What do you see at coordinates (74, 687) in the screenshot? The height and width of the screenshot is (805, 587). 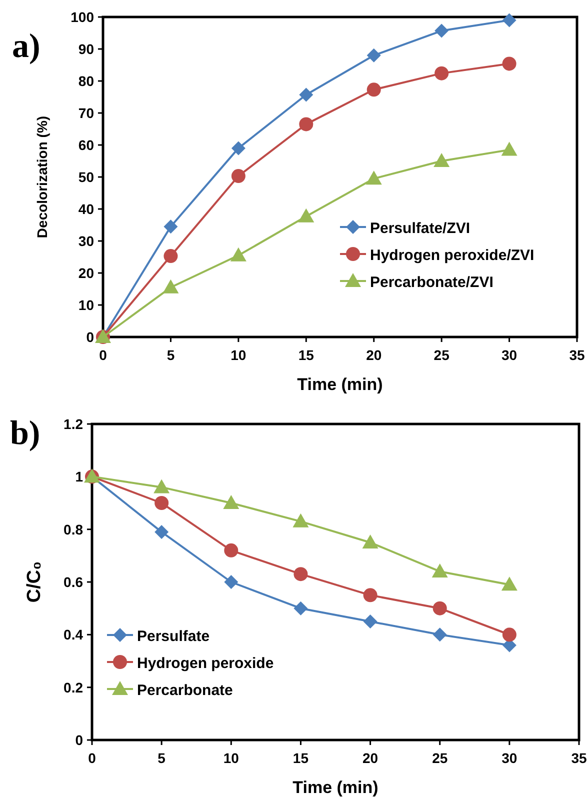 I see `y-tick-label: 0.2` at bounding box center [74, 687].